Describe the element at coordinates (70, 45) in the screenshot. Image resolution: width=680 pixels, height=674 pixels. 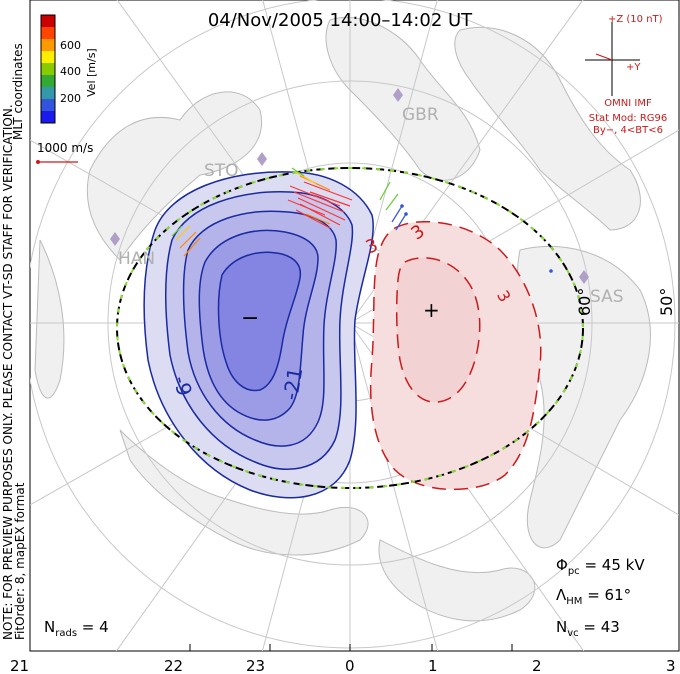
I see `colorbar-tick-600: 600` at that location.